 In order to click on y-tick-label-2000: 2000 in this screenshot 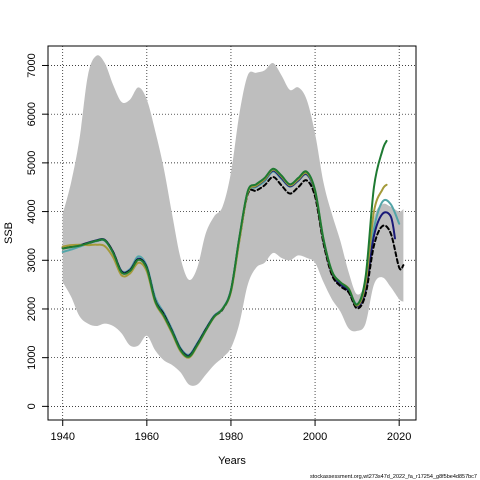, I will do `click(32, 309)`.